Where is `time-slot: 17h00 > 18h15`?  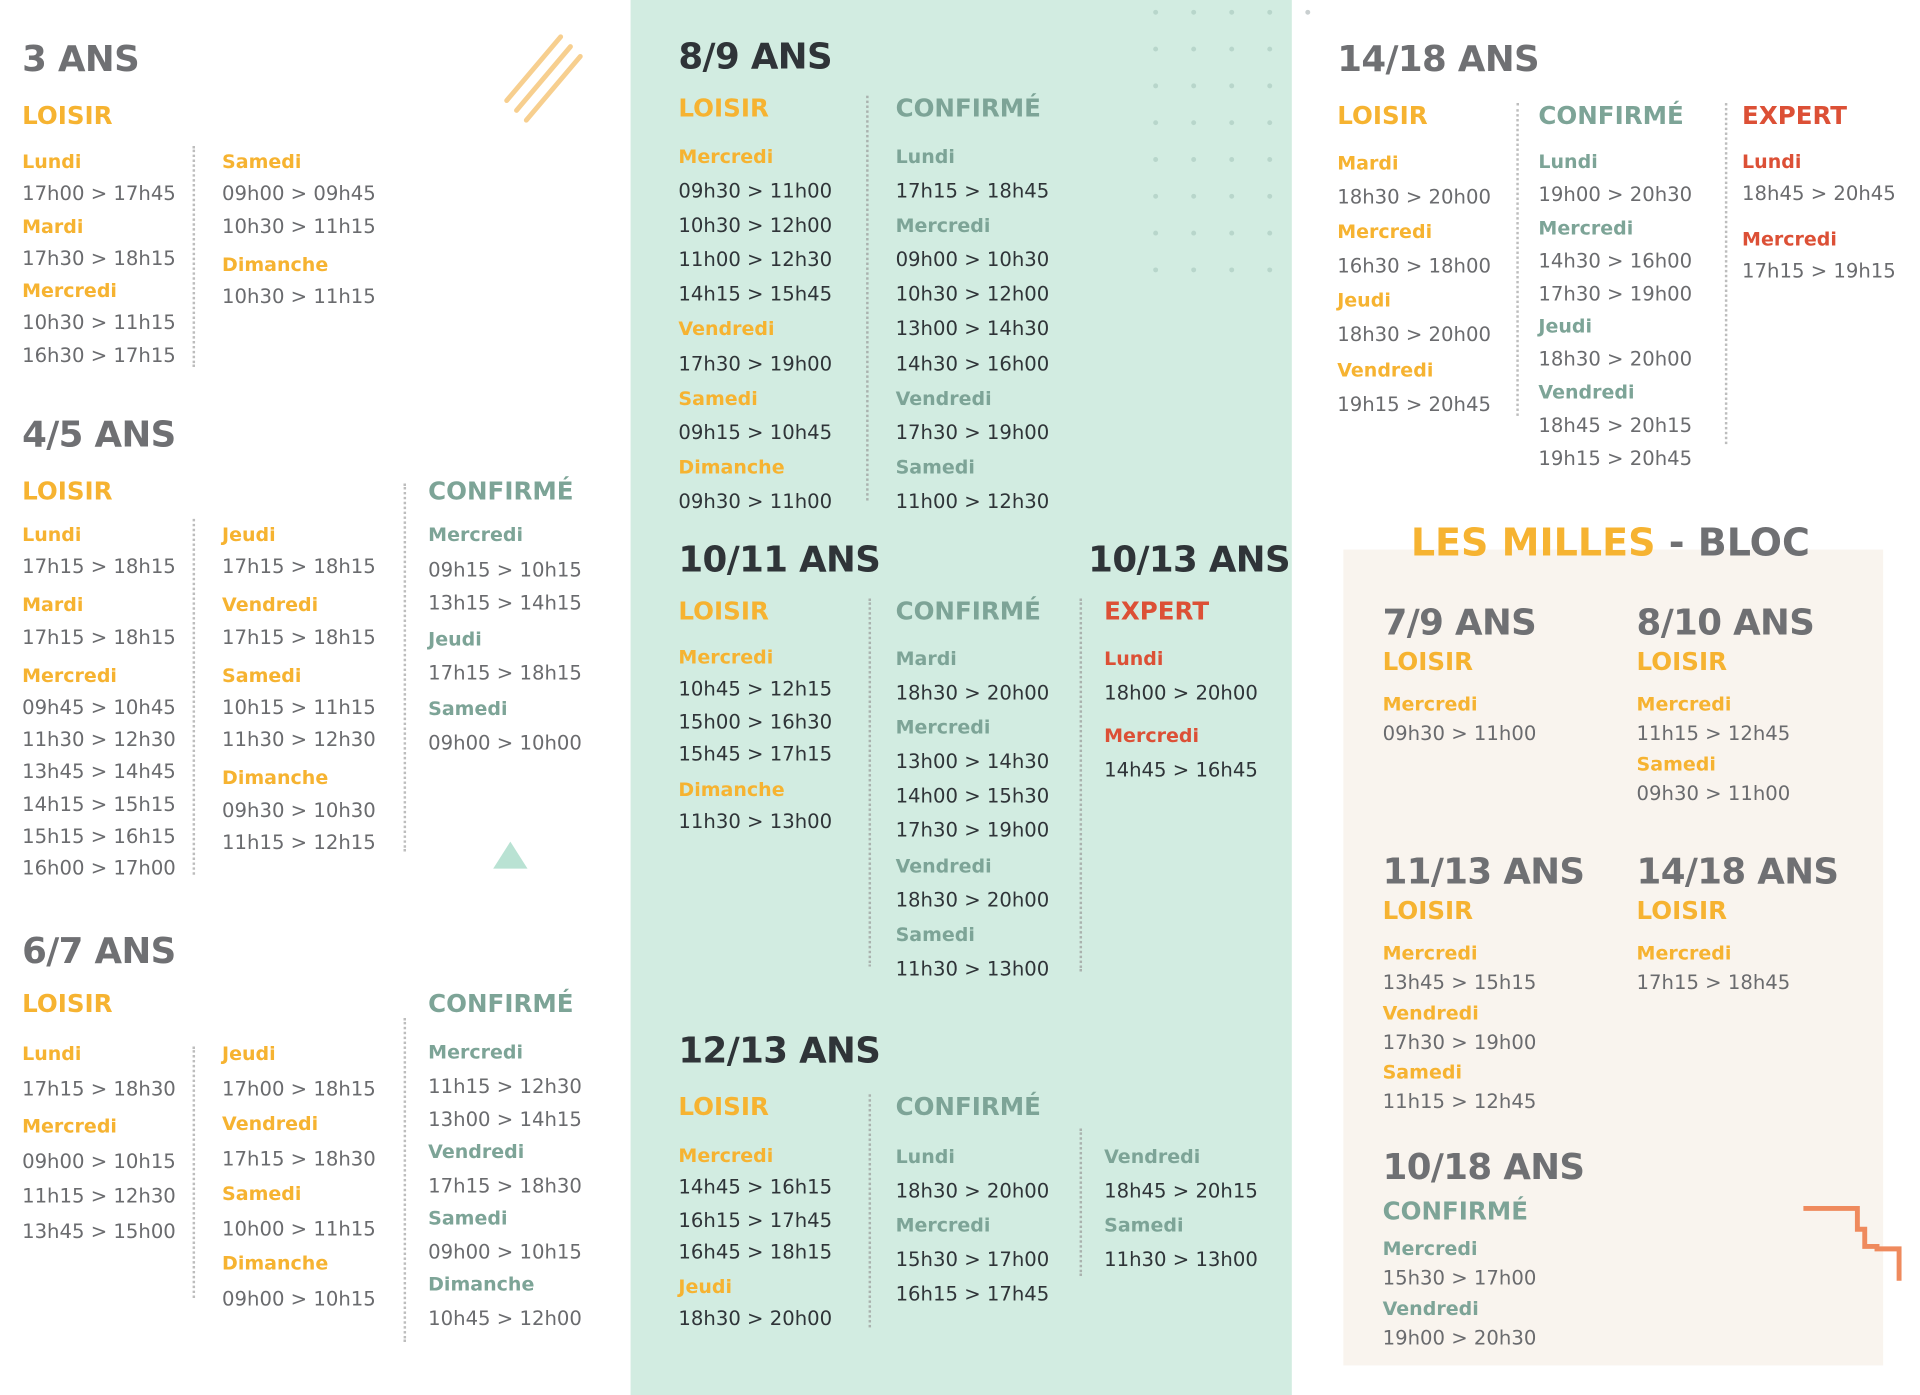 time-slot: 17h00 > 18h15 is located at coordinates (299, 1088).